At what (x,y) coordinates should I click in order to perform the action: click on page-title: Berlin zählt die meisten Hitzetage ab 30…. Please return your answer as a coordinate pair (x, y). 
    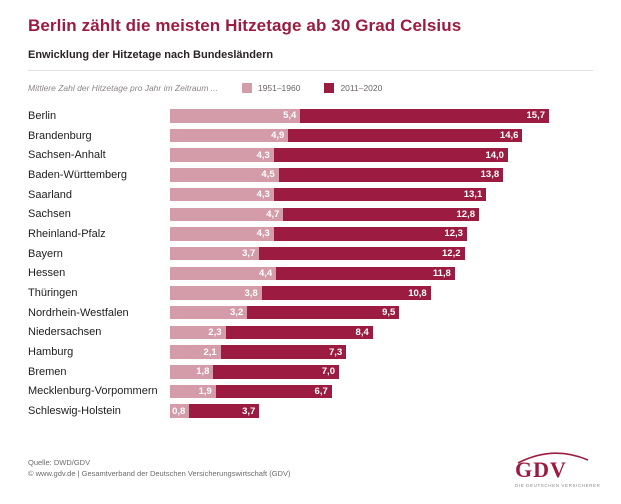
    Looking at the image, I should click on (245, 25).